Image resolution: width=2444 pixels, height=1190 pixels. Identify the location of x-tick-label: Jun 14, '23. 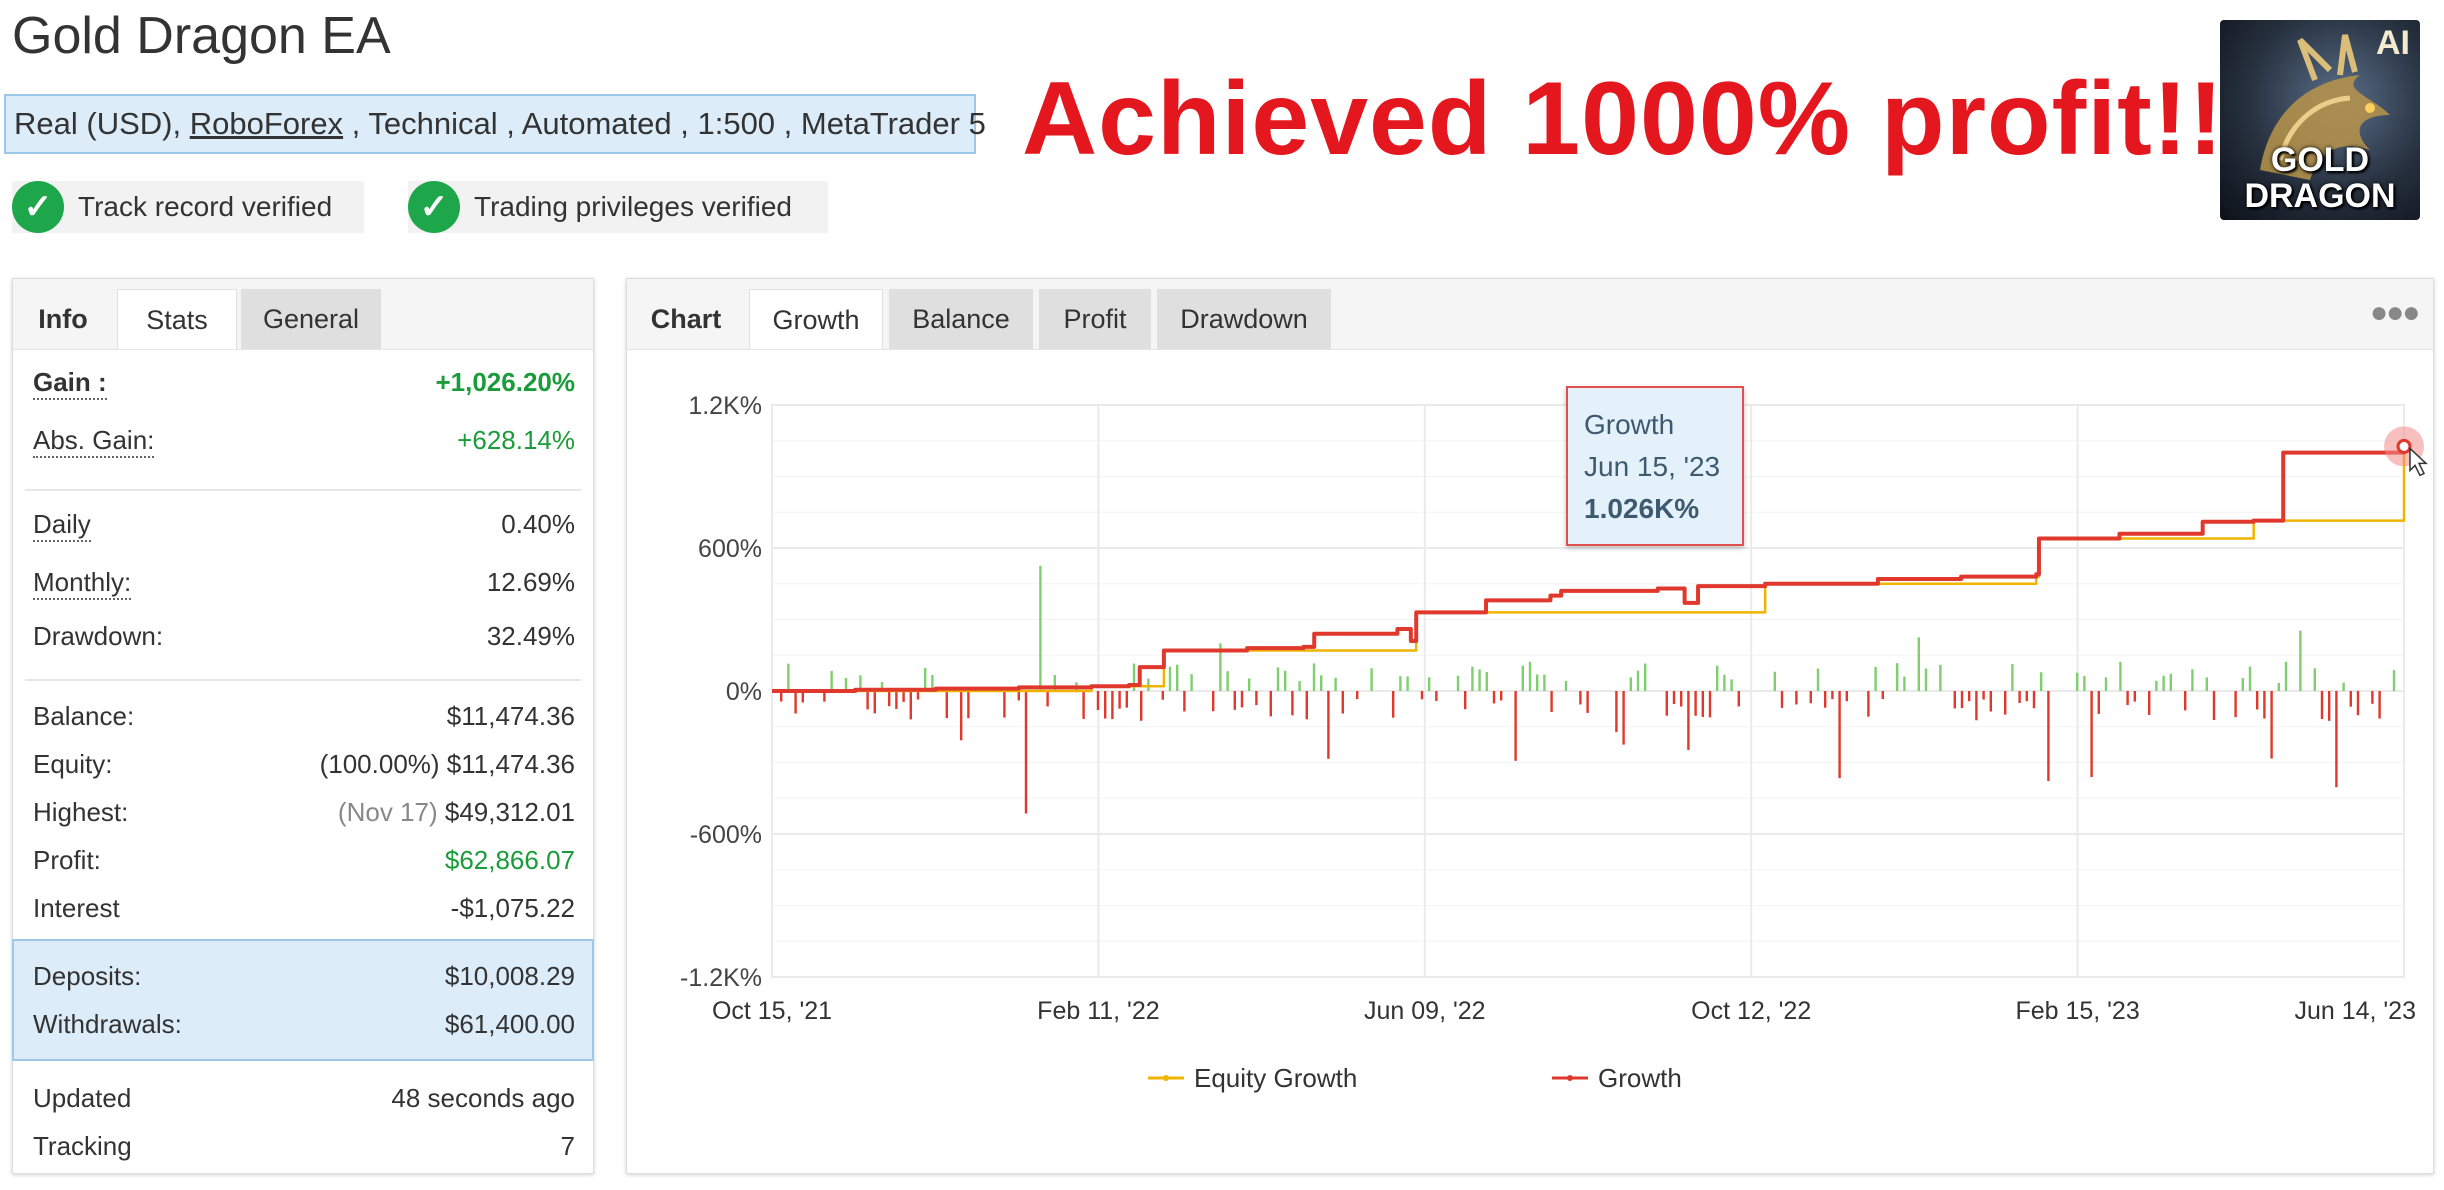
(2355, 1011).